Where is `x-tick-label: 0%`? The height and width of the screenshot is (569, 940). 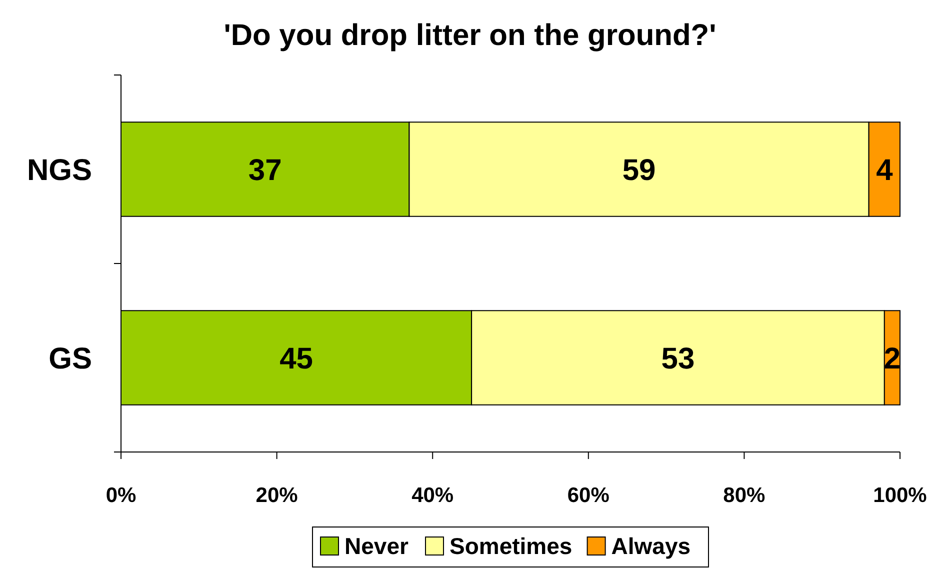 x-tick-label: 0% is located at coordinates (121, 495).